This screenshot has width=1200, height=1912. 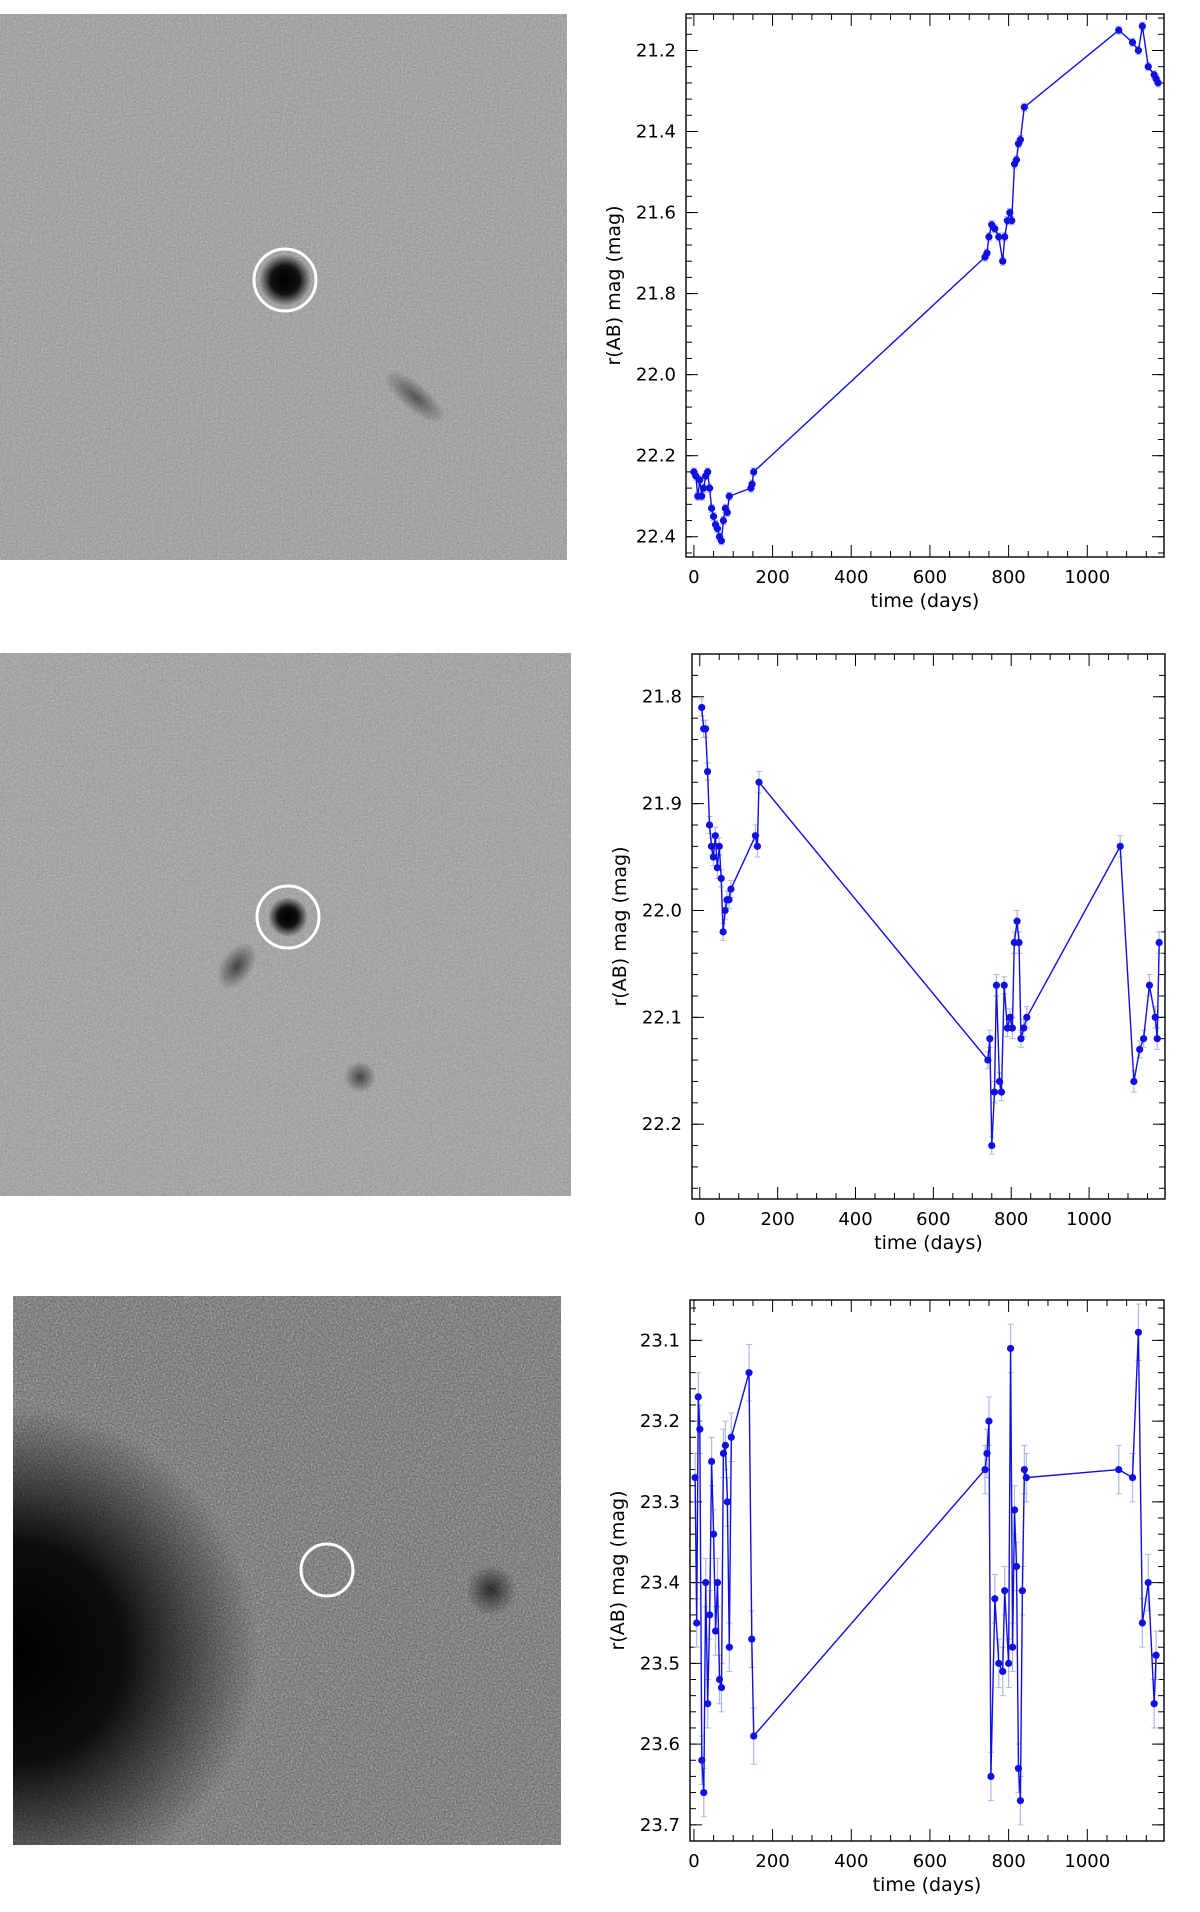 What do you see at coordinates (660, 1502) in the screenshot?
I see `y-tick-label: 23.3` at bounding box center [660, 1502].